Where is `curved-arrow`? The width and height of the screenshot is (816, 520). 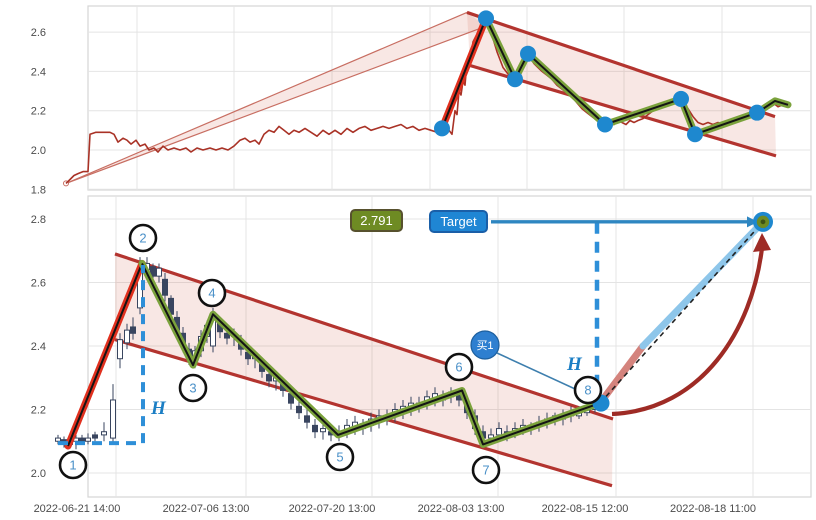
curved-arrow is located at coordinates (688, 332).